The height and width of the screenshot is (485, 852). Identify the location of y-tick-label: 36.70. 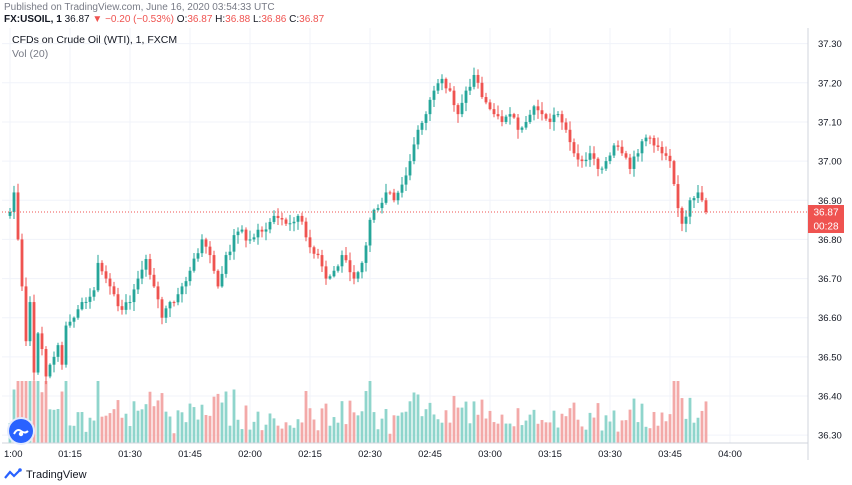
(830, 279).